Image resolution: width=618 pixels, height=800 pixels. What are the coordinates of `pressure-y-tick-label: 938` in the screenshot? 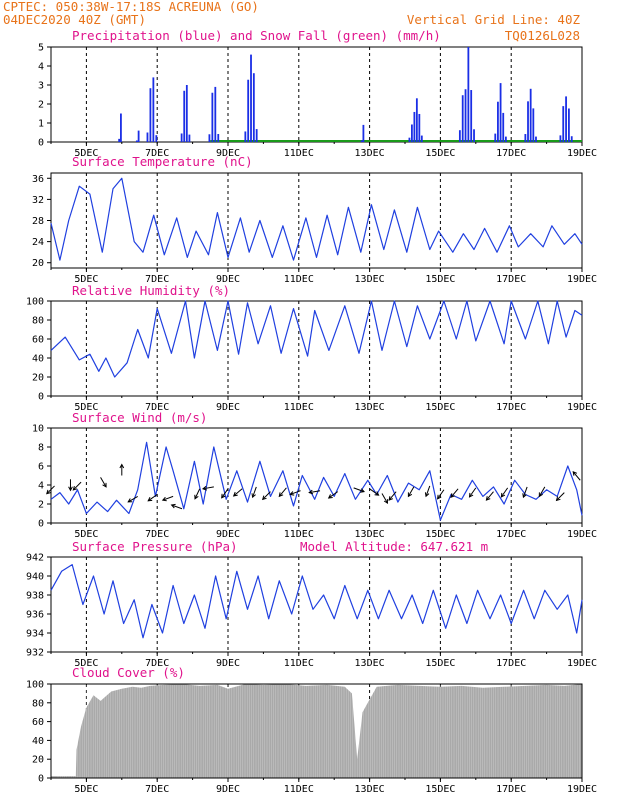 It's located at (35, 596).